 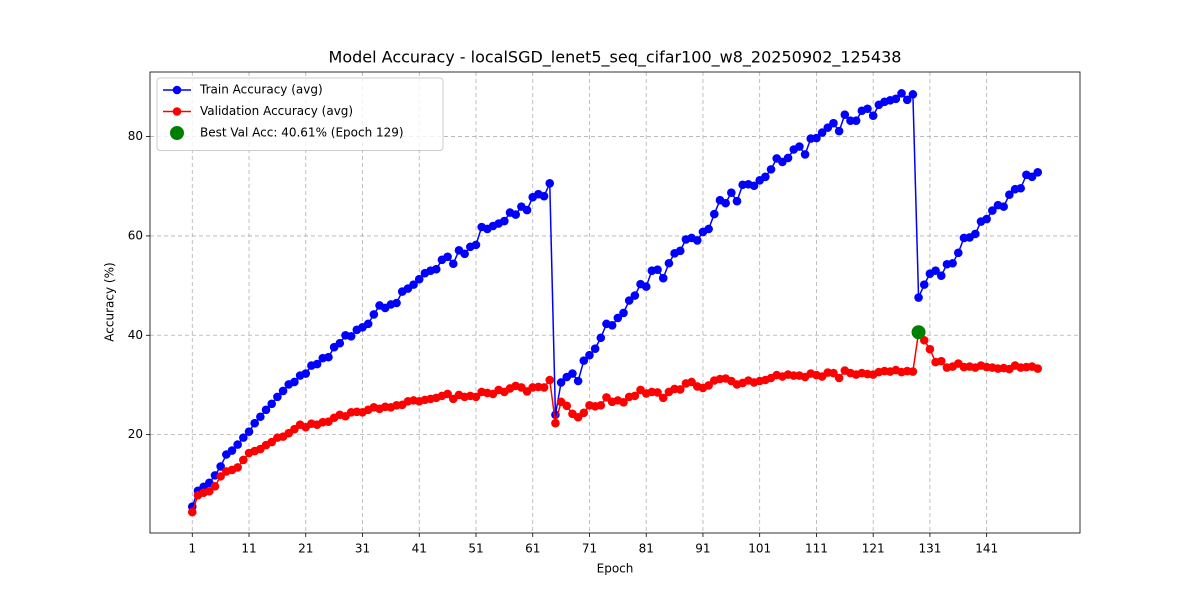 What do you see at coordinates (248, 549) in the screenshot?
I see `x-tick-label: 11` at bounding box center [248, 549].